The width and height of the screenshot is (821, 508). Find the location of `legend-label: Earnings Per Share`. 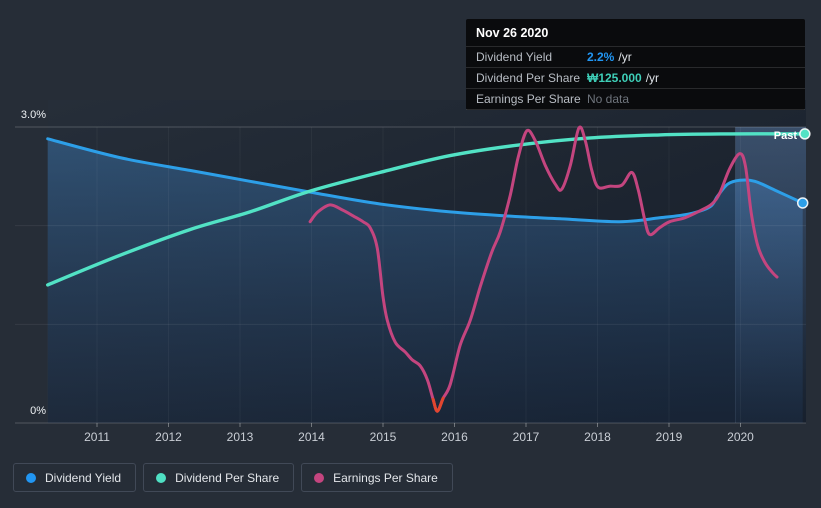

legend-label: Earnings Per Share is located at coordinates (385, 477).